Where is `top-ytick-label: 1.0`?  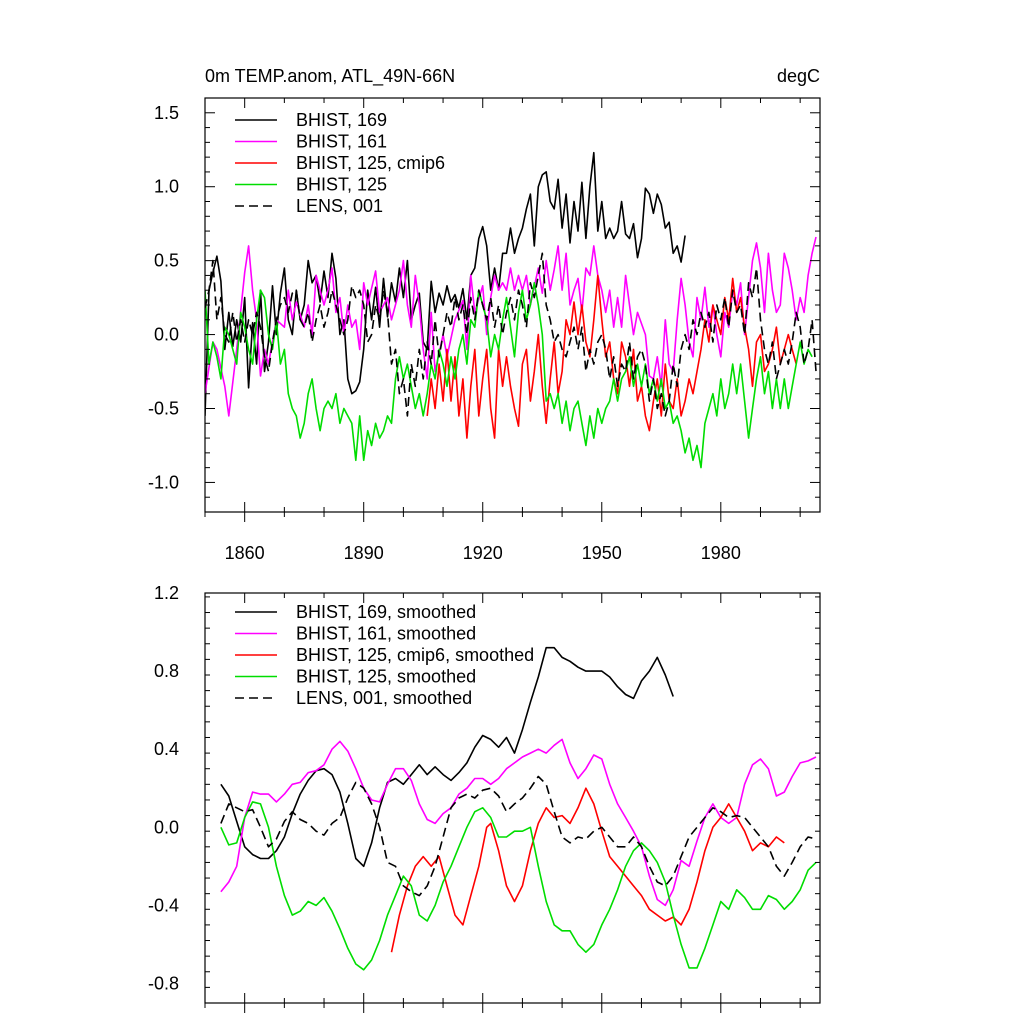 top-ytick-label: 1.0 is located at coordinates (166, 187).